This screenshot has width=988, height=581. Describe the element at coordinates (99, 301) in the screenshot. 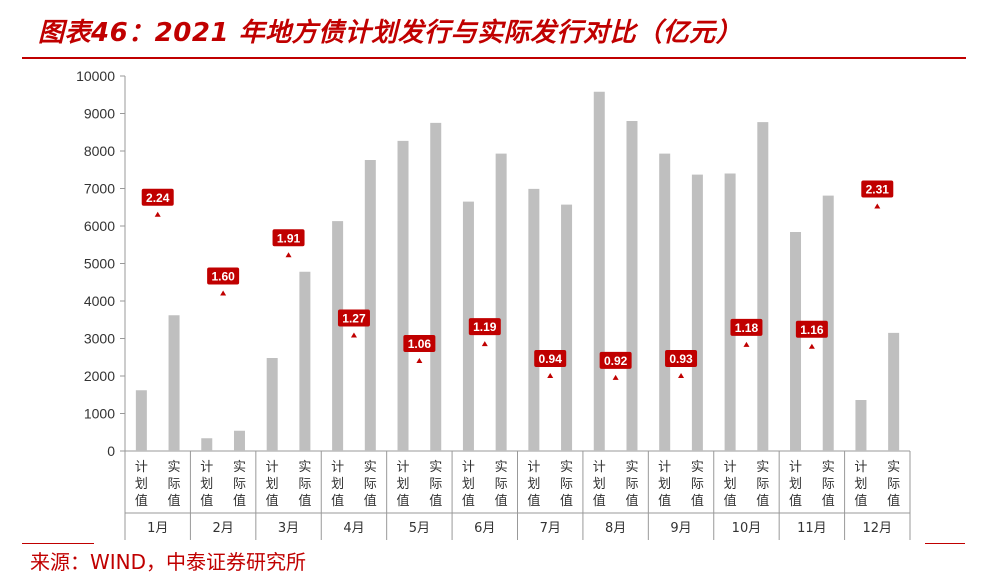

I see `y-tick-label: 4000` at that location.